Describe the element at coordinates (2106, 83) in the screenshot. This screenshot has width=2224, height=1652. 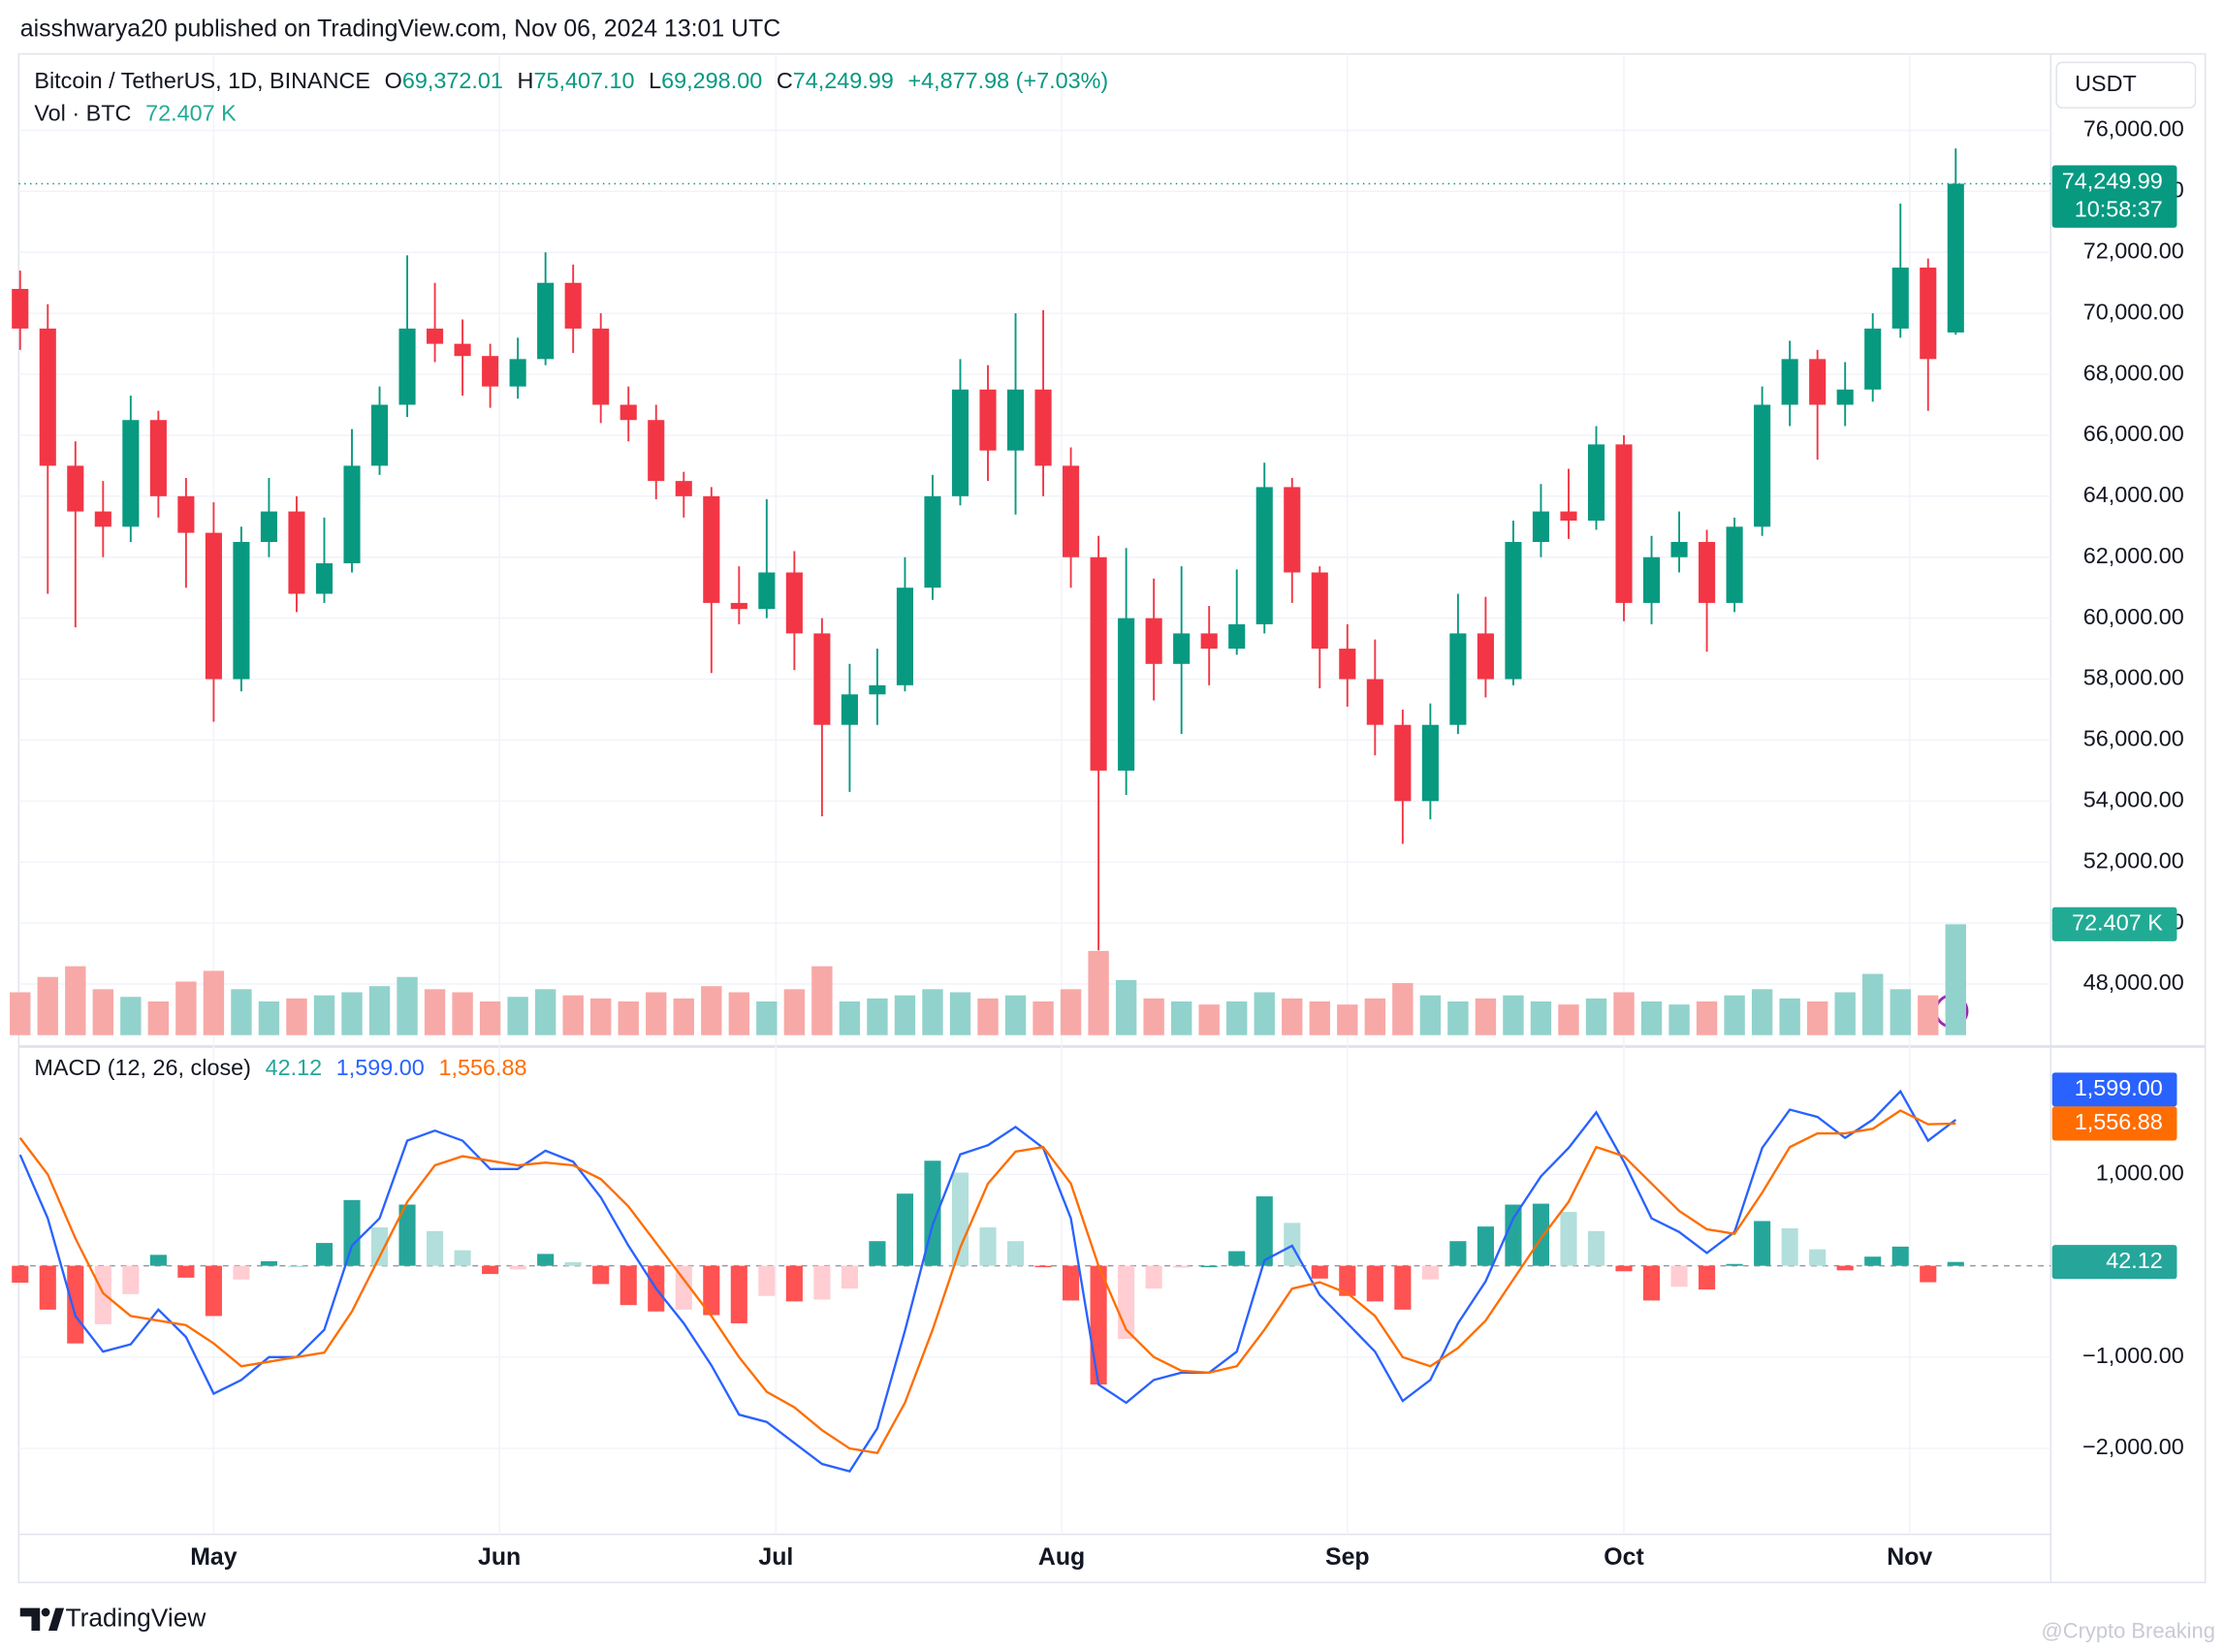
I see `currency-label: USDT` at that location.